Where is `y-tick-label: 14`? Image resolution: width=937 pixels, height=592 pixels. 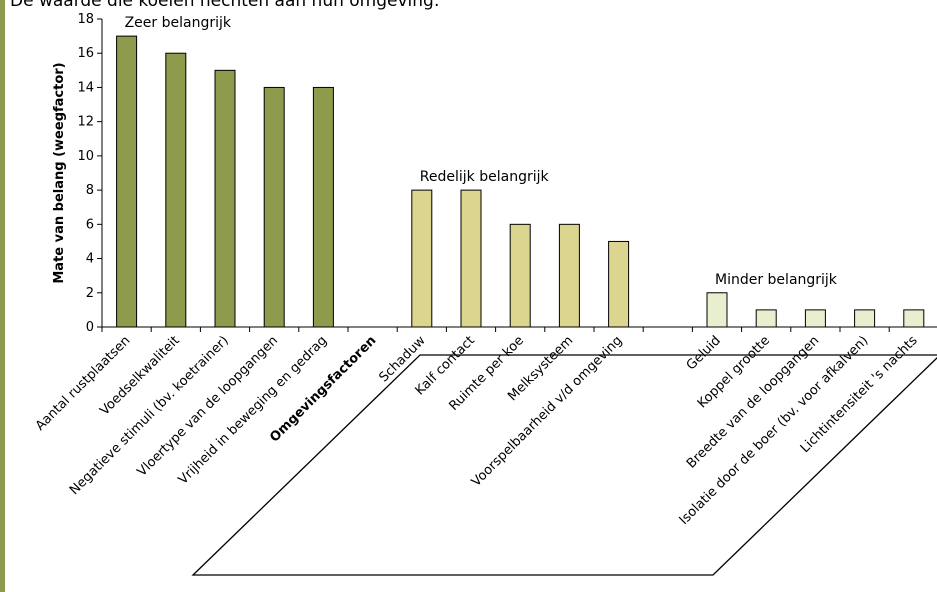 y-tick-label: 14 is located at coordinates (85, 87).